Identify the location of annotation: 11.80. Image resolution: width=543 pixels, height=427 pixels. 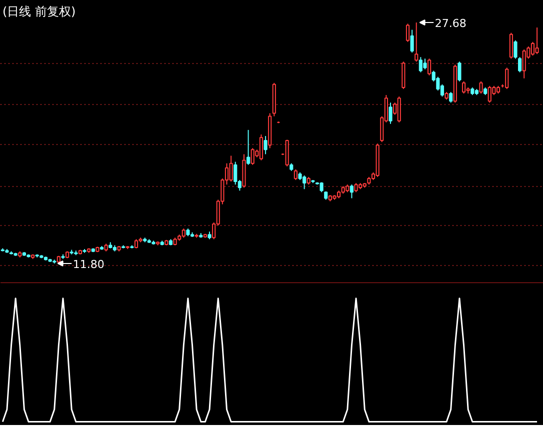
(88, 264).